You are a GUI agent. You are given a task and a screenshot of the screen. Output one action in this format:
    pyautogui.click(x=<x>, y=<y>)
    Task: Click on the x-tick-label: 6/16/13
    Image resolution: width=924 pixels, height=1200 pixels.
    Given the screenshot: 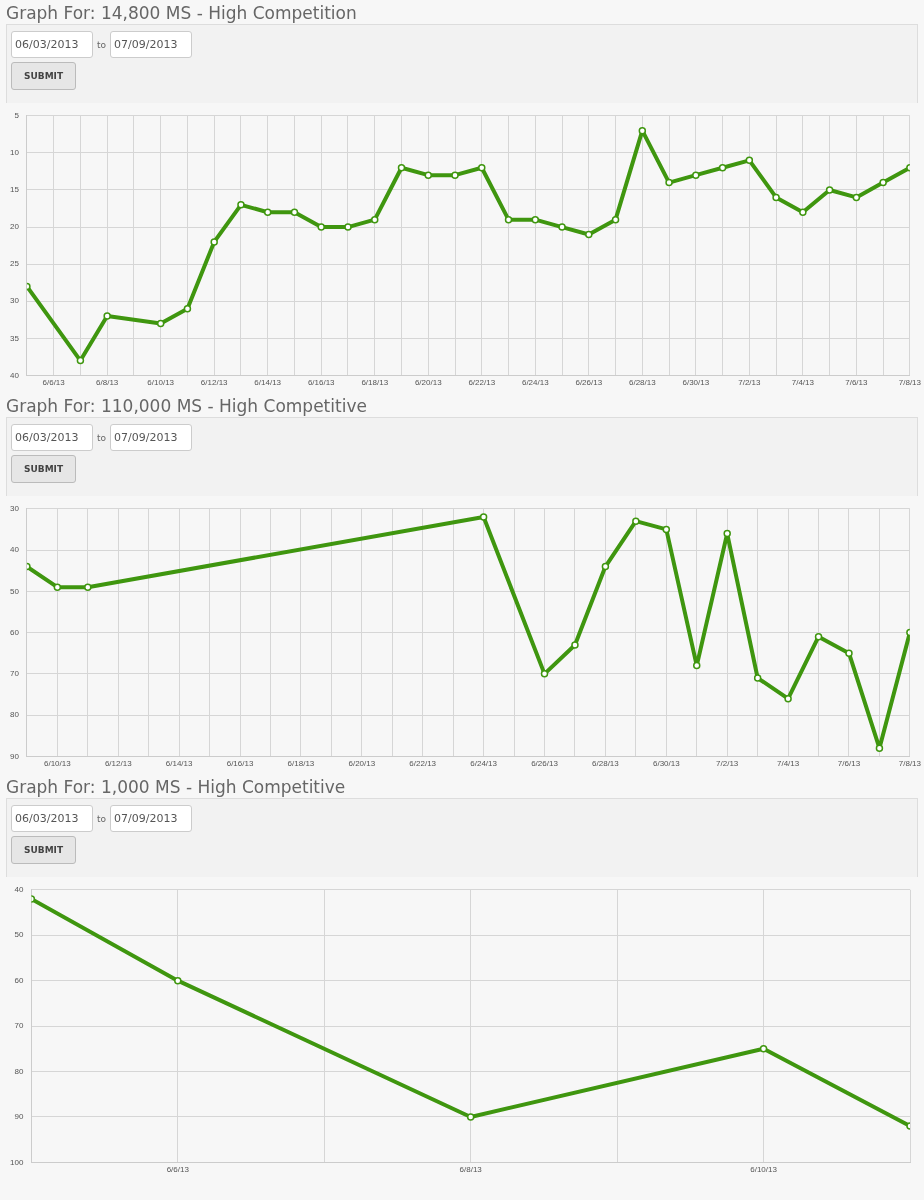 What is the action you would take?
    pyautogui.click(x=321, y=383)
    